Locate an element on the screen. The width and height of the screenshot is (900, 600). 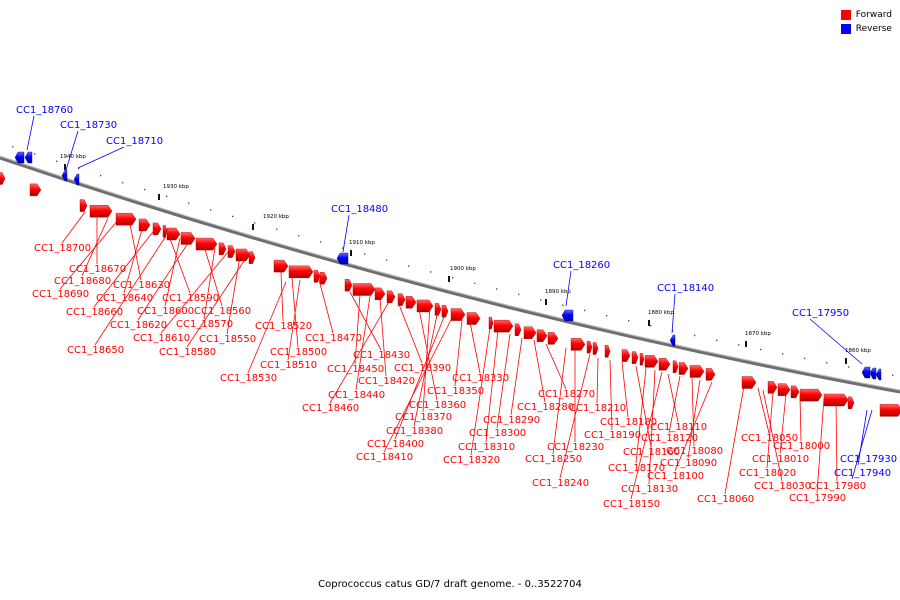
forward-gene-label: CC1_18000 is located at coordinates (801, 446).